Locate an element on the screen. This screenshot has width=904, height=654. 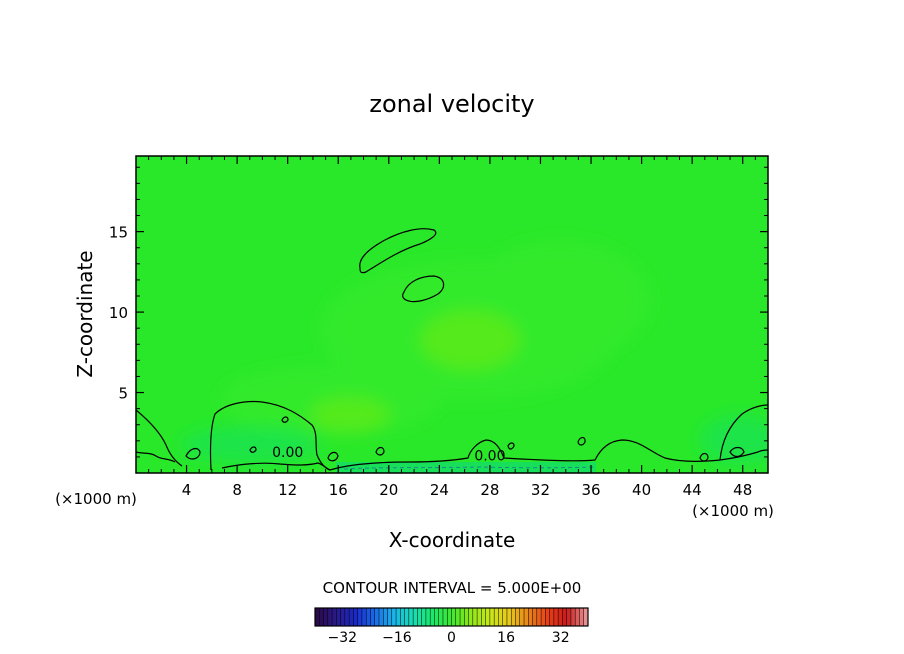
x-unit-label-right: (×1000 m) is located at coordinates (733, 511).